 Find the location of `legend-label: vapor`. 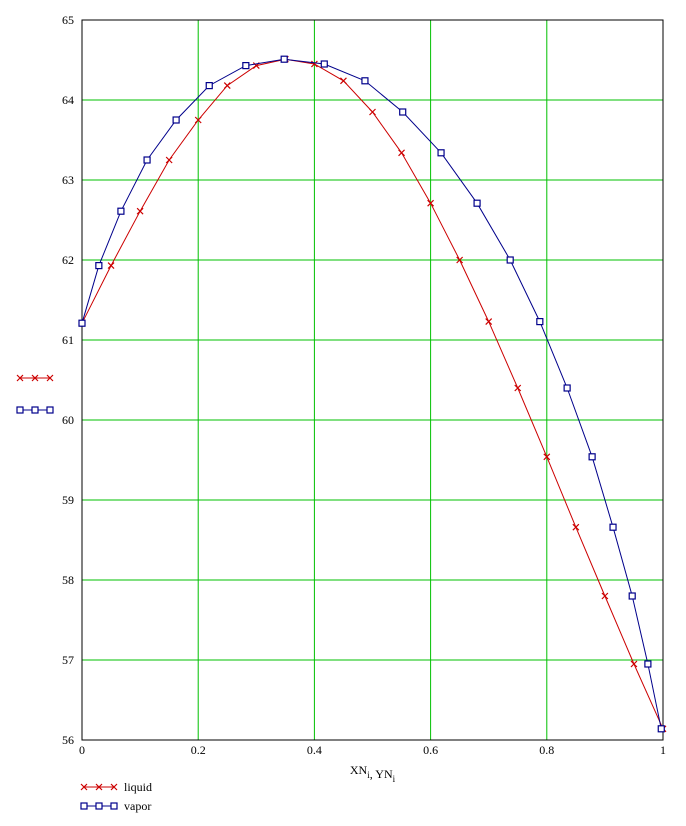

legend-label: vapor is located at coordinates (137, 806).